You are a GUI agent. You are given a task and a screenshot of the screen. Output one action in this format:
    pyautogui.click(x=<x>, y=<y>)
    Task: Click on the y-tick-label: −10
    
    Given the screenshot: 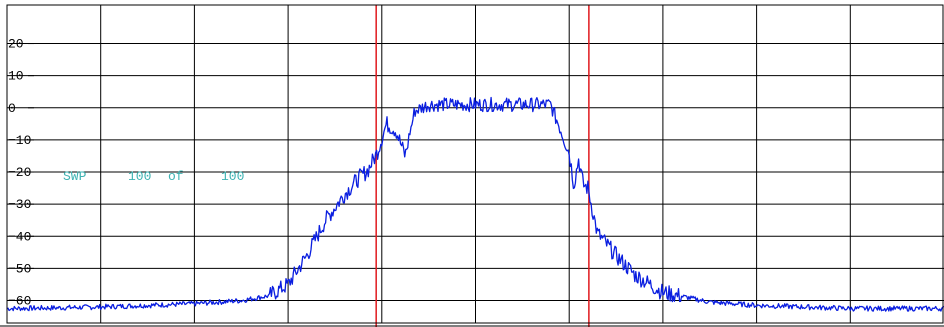 What is the action you would take?
    pyautogui.click(x=19, y=140)
    